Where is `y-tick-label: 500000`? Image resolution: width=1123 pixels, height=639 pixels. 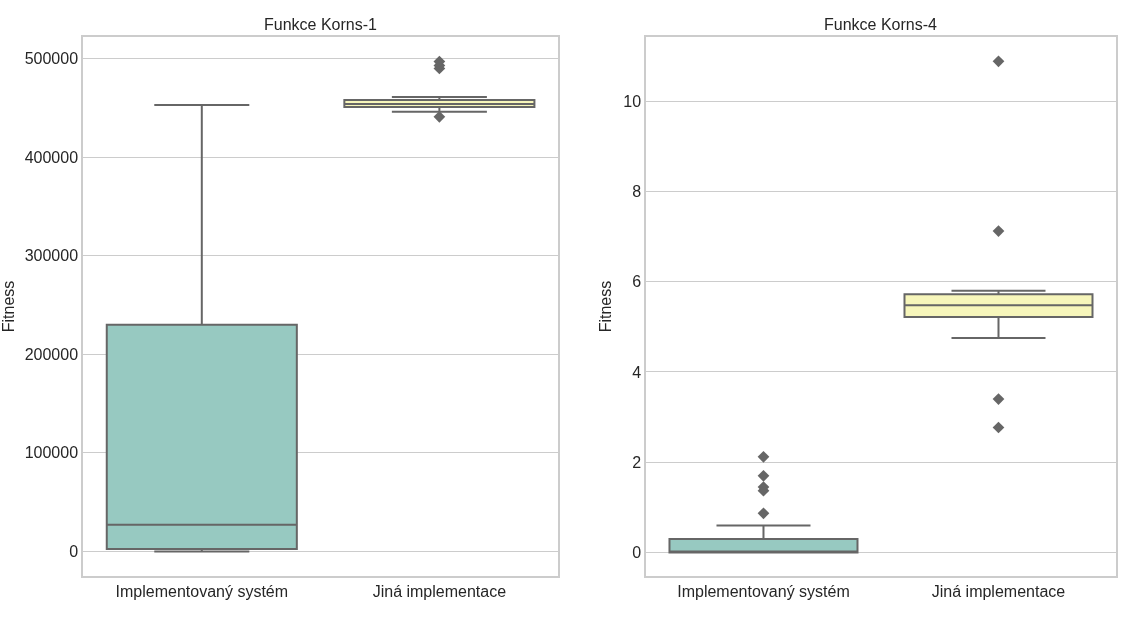
y-tick-label: 500000 is located at coordinates (51, 59).